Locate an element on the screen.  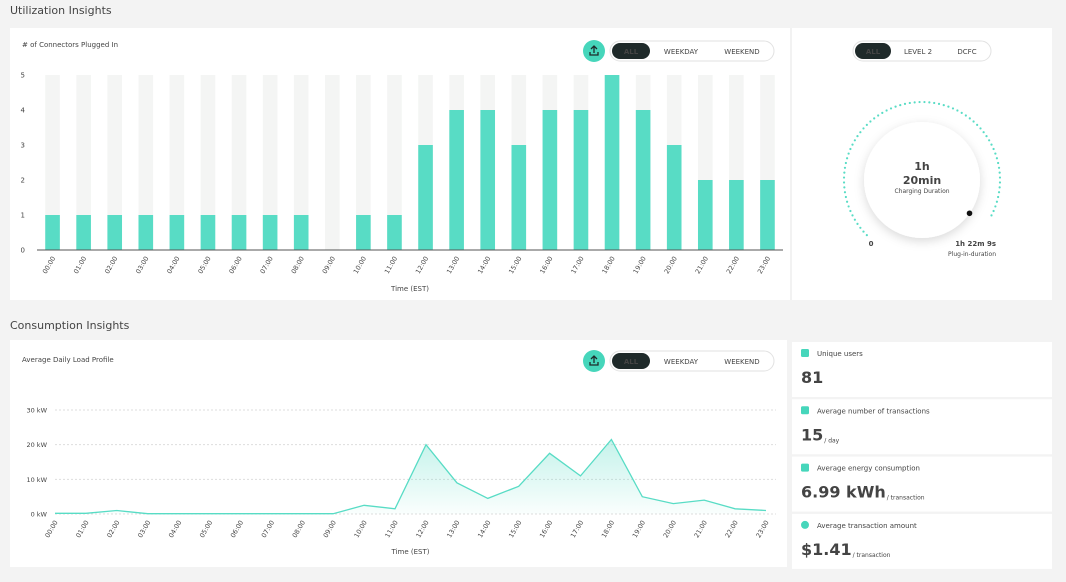
gauge-hours: 1h is located at coordinates (922, 166).